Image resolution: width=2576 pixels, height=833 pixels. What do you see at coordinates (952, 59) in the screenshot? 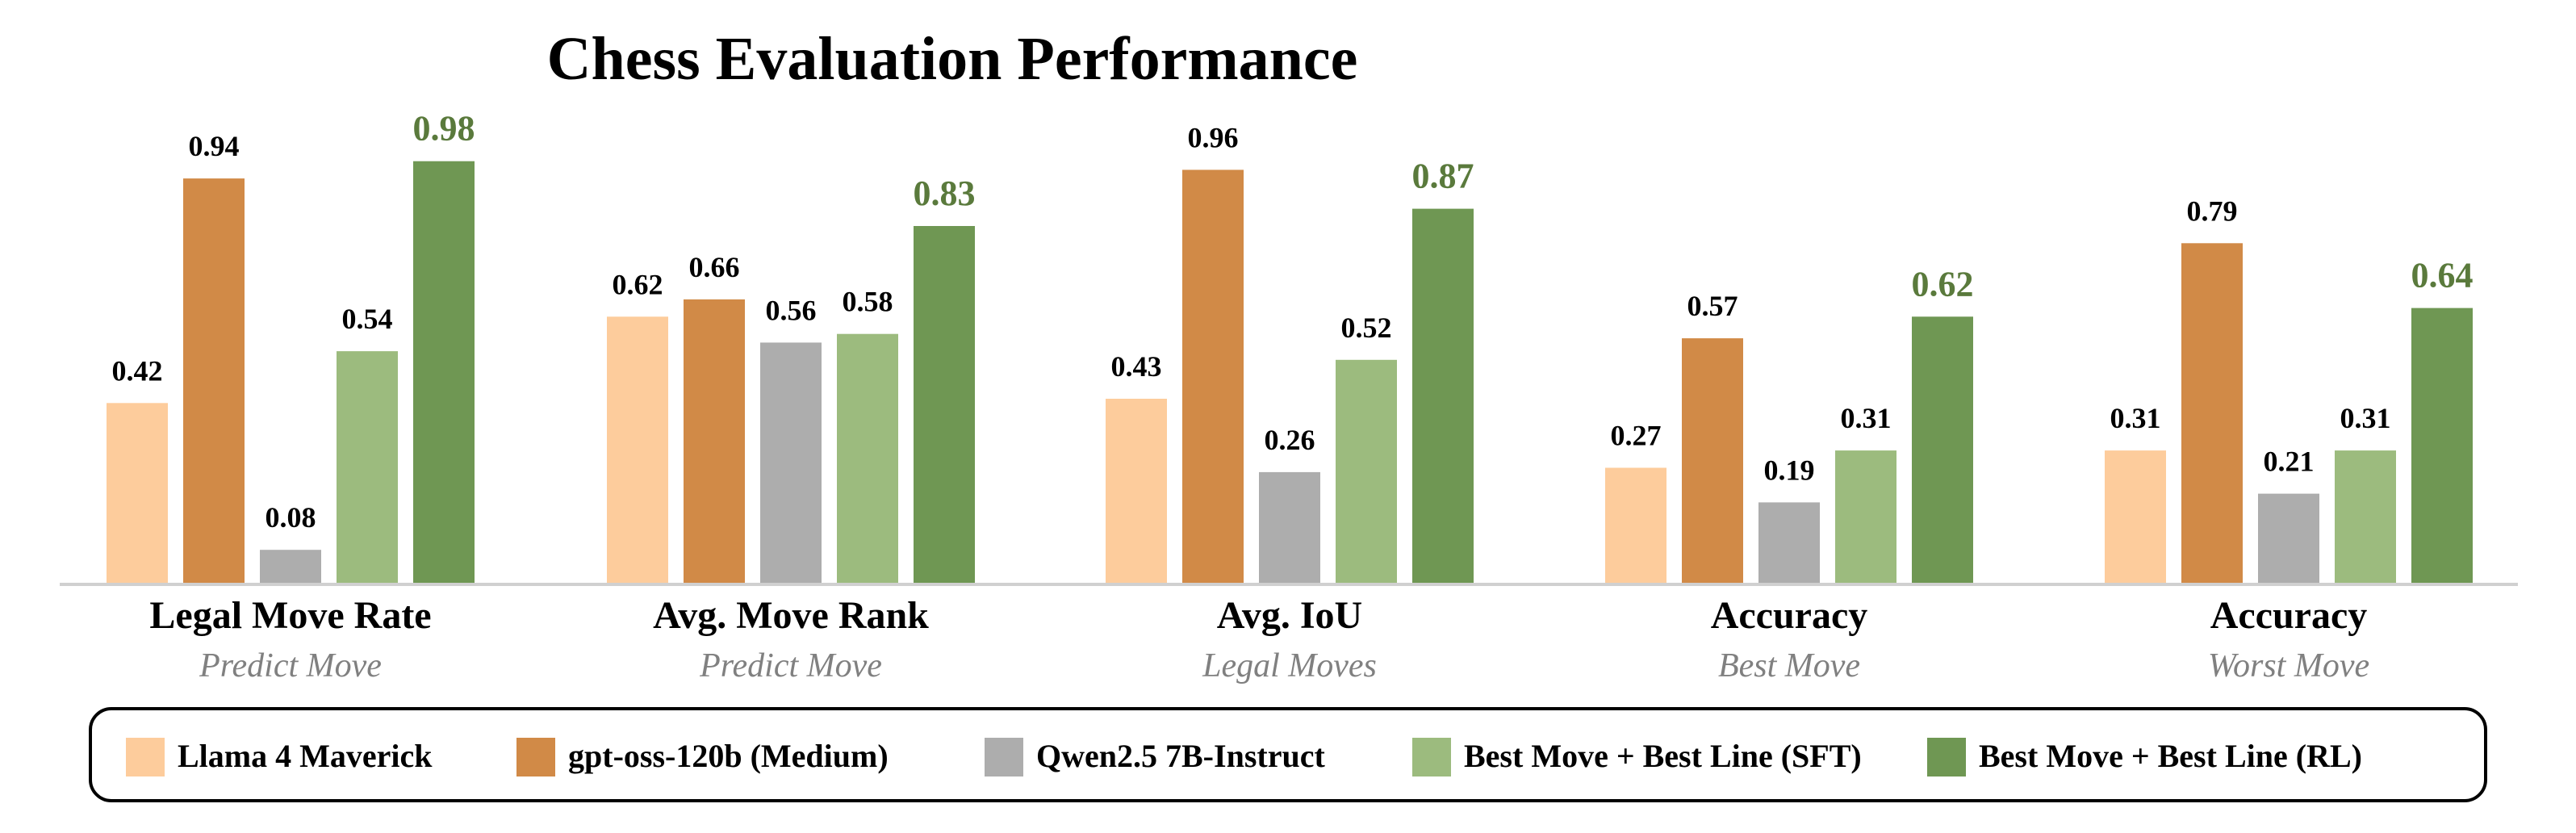
I see `chart-title: Chess Evaluation Performance` at bounding box center [952, 59].